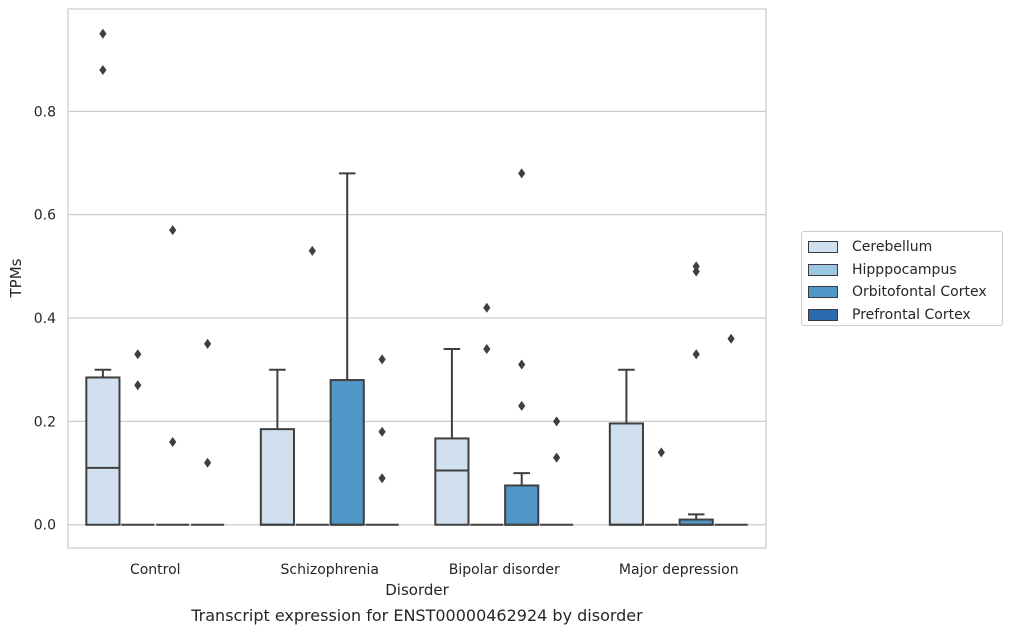 The image size is (1014, 634). I want to click on x-tick-label: Bipolar disorder, so click(504, 570).